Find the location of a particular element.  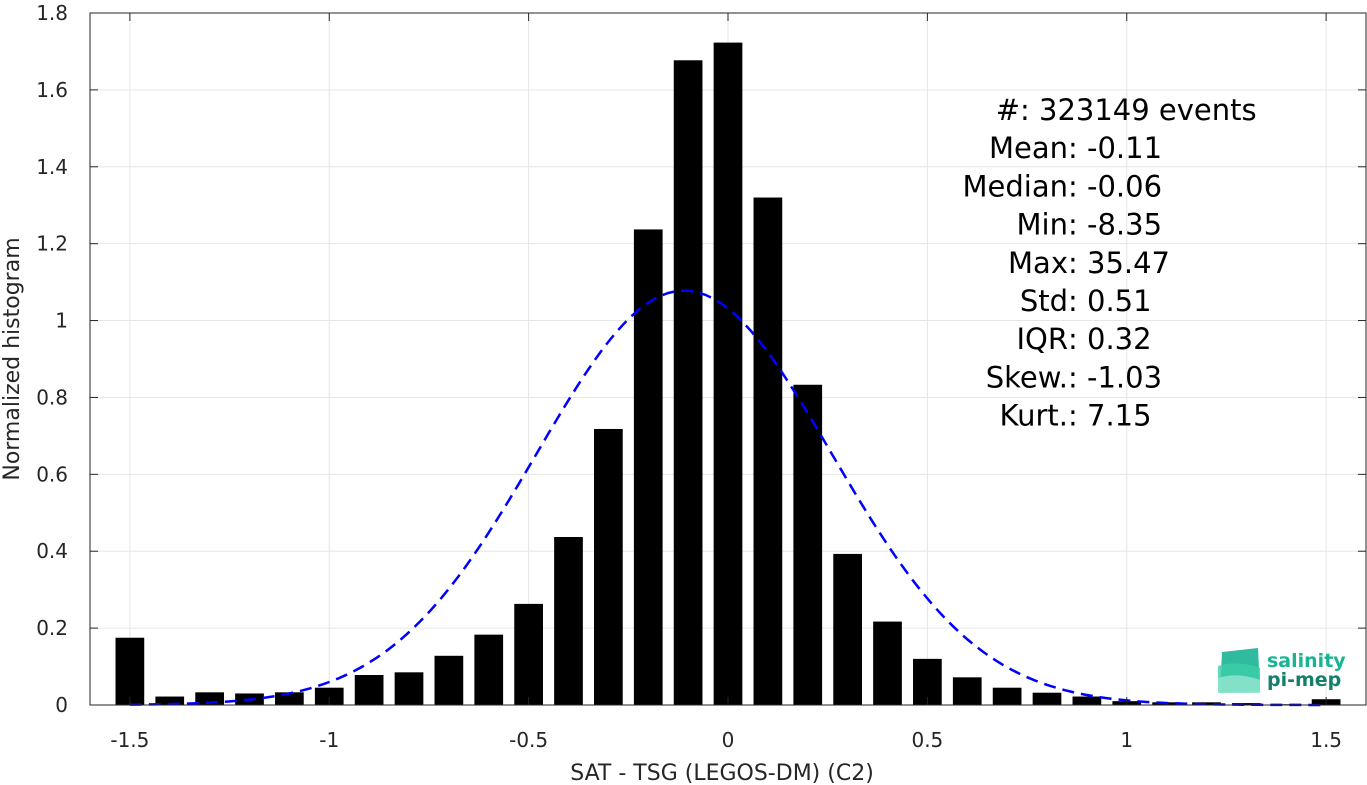

y-tick-label: 0.2 is located at coordinates (52, 628).